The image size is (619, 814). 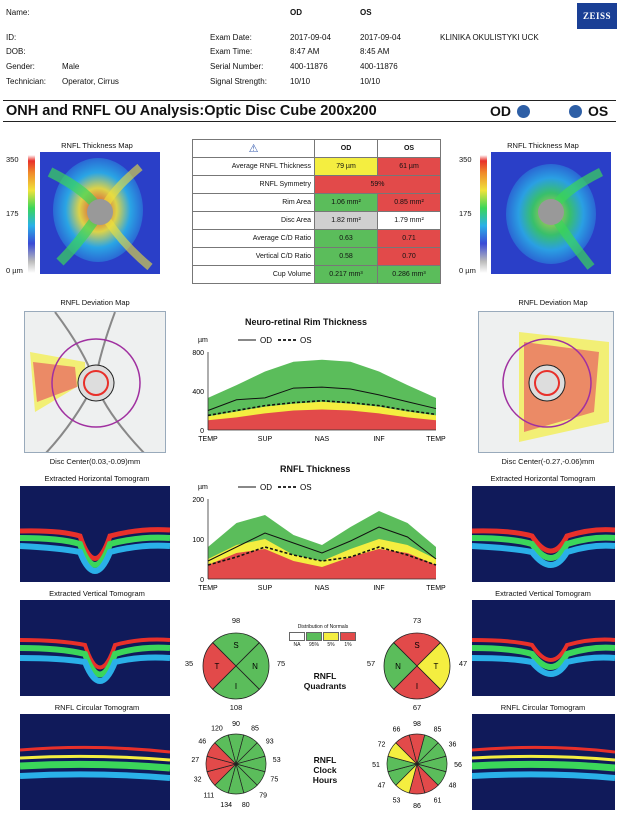 I want to click on od-scale-max: 350, so click(x=12, y=159).